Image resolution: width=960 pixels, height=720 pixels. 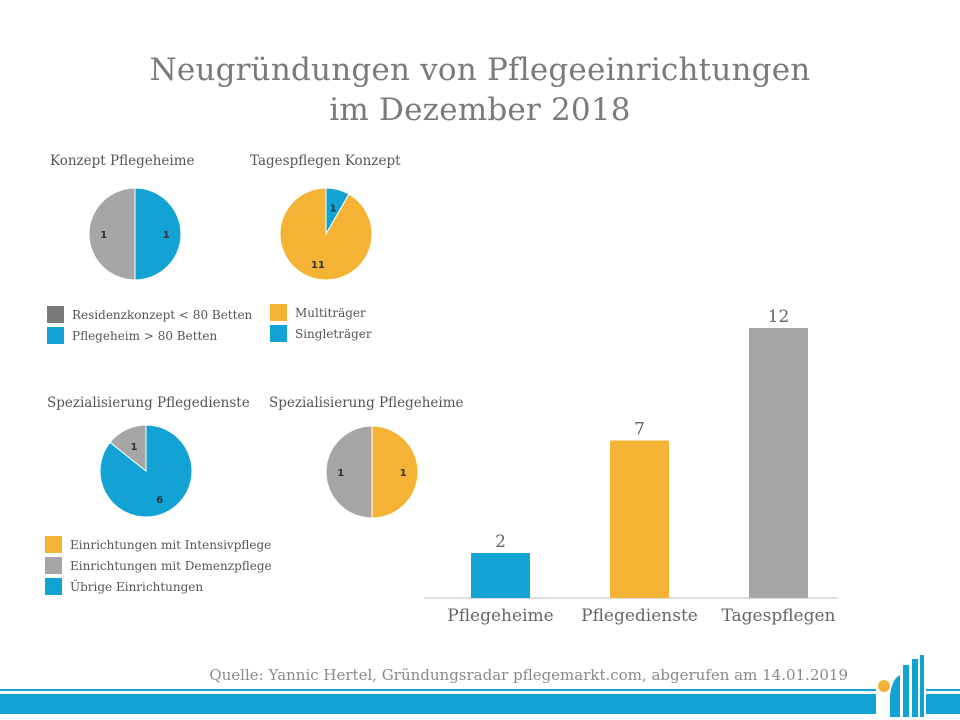 What do you see at coordinates (500, 542) in the screenshot?
I see `bar-value-label: 2` at bounding box center [500, 542].